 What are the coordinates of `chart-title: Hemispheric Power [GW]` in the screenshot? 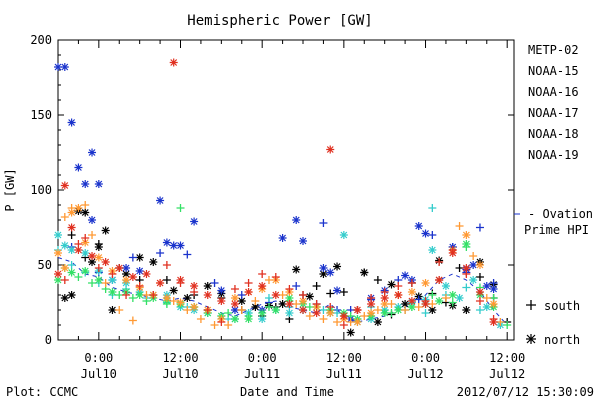 It's located at (279, 21).